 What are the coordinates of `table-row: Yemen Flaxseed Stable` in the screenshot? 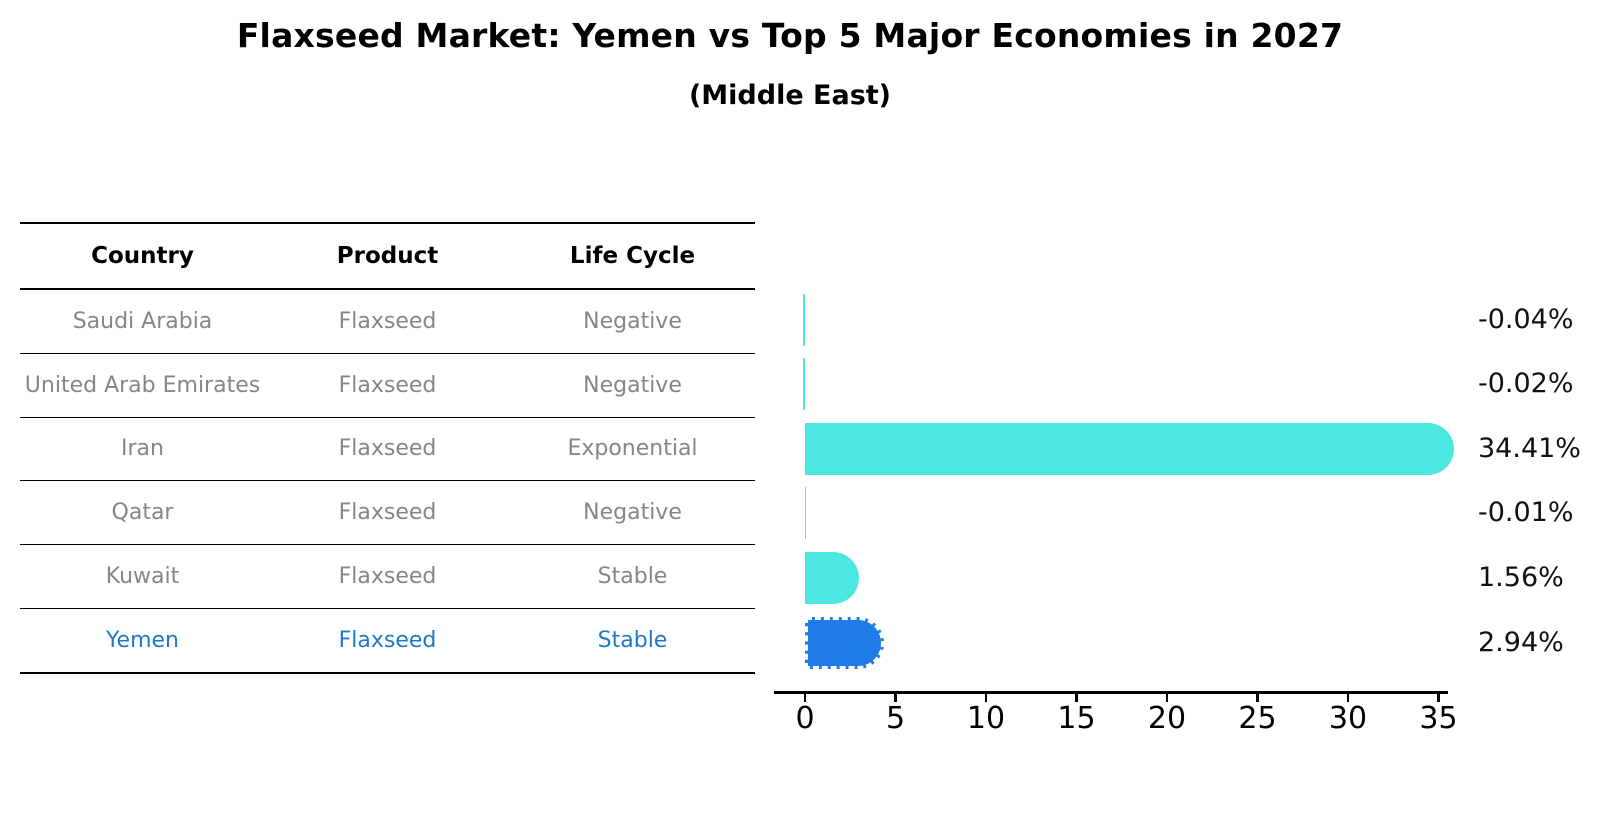 It's located at (387, 641).